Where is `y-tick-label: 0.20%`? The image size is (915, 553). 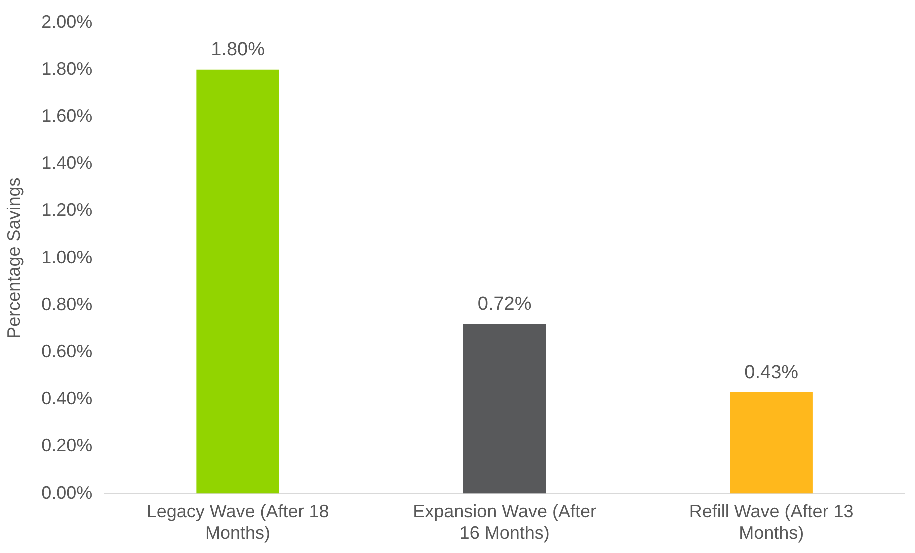
y-tick-label: 0.20% is located at coordinates (67, 446).